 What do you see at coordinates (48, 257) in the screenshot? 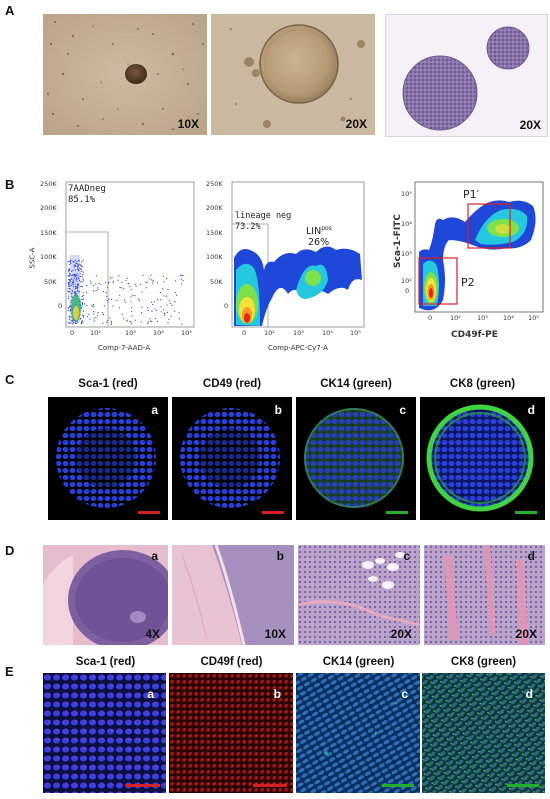
I see `ytick: 100K` at bounding box center [48, 257].